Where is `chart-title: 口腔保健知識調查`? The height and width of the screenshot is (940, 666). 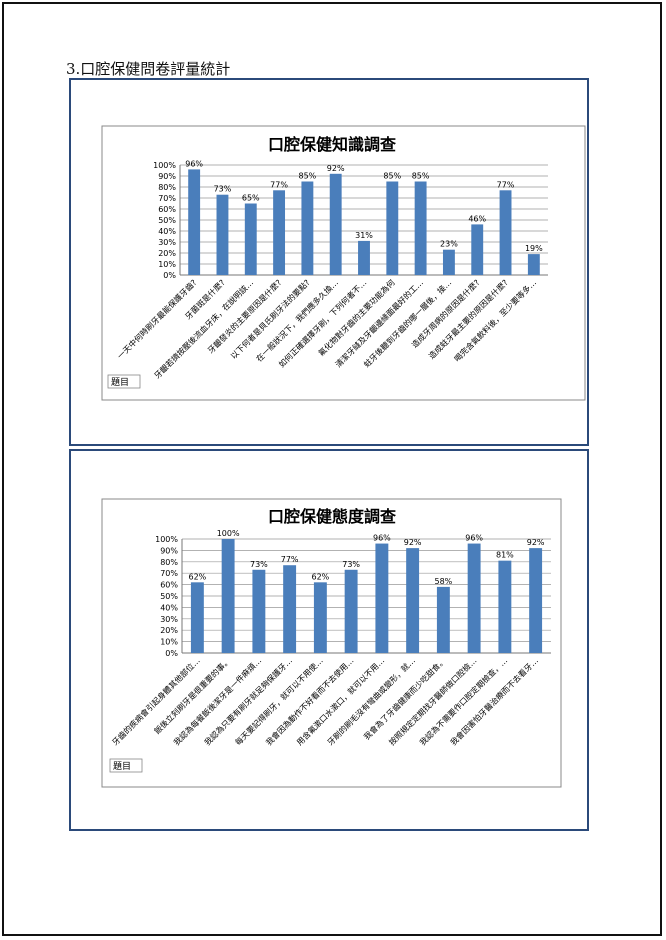 chart-title: 口腔保健知識調查 is located at coordinates (332, 144).